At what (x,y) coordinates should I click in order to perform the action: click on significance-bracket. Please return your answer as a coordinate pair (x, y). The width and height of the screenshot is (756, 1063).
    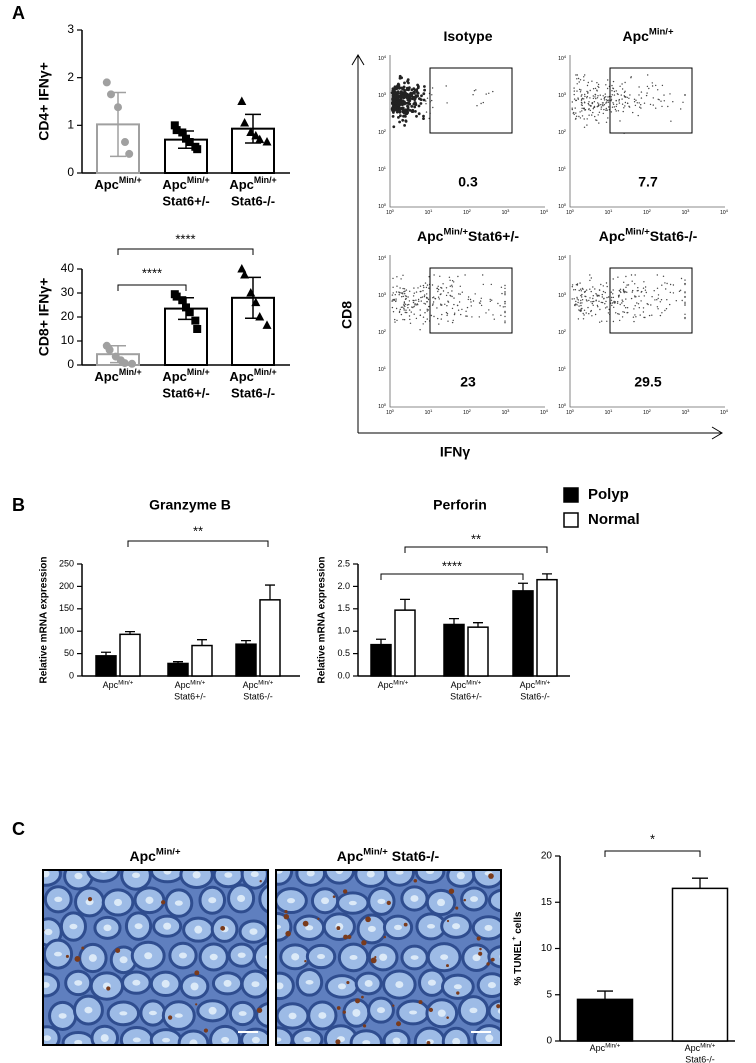
    Looking at the image, I should click on (198, 543).